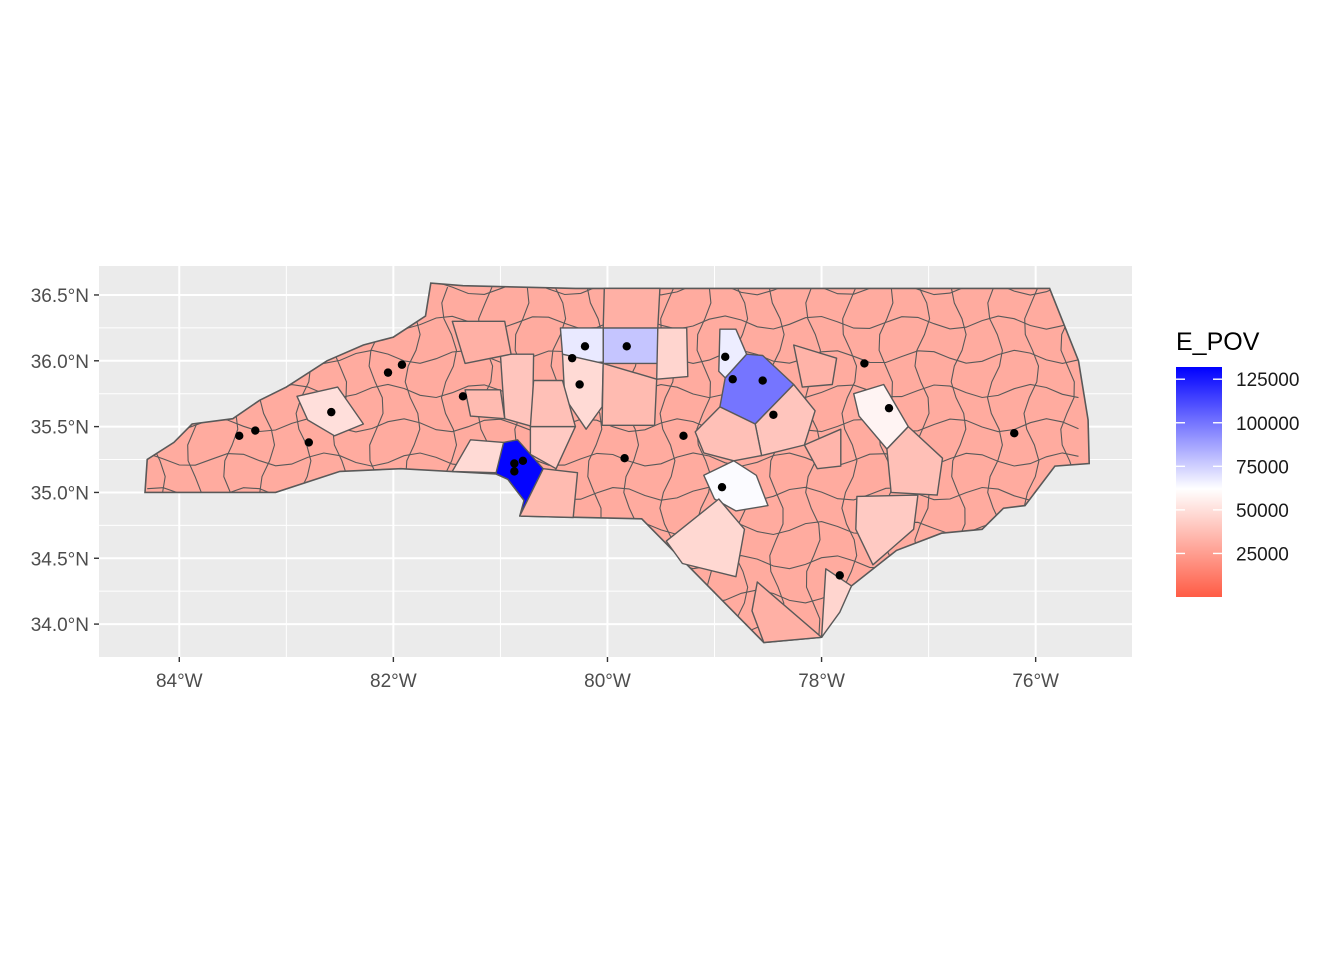 The width and height of the screenshot is (1344, 960). Describe the element at coordinates (65, 461) in the screenshot. I see `y-axis: 34.0°N 34.5°N 35.0°N 35.5°N 36.0°N 36.5°N` at that location.